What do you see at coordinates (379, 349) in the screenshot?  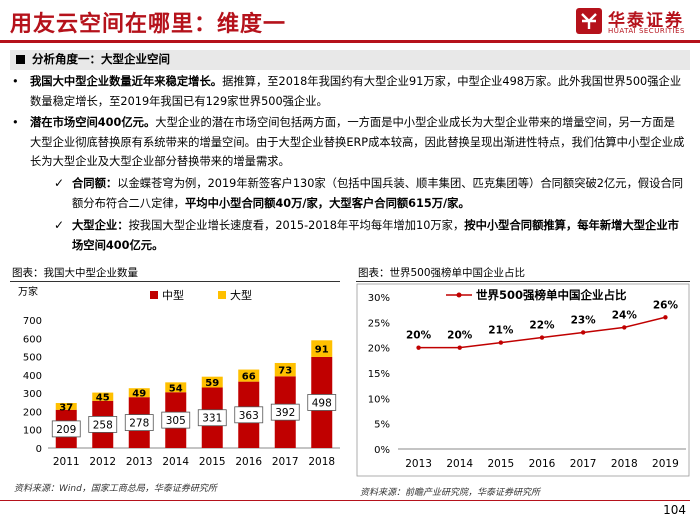 I see `y-tick-label: 20%` at bounding box center [379, 349].